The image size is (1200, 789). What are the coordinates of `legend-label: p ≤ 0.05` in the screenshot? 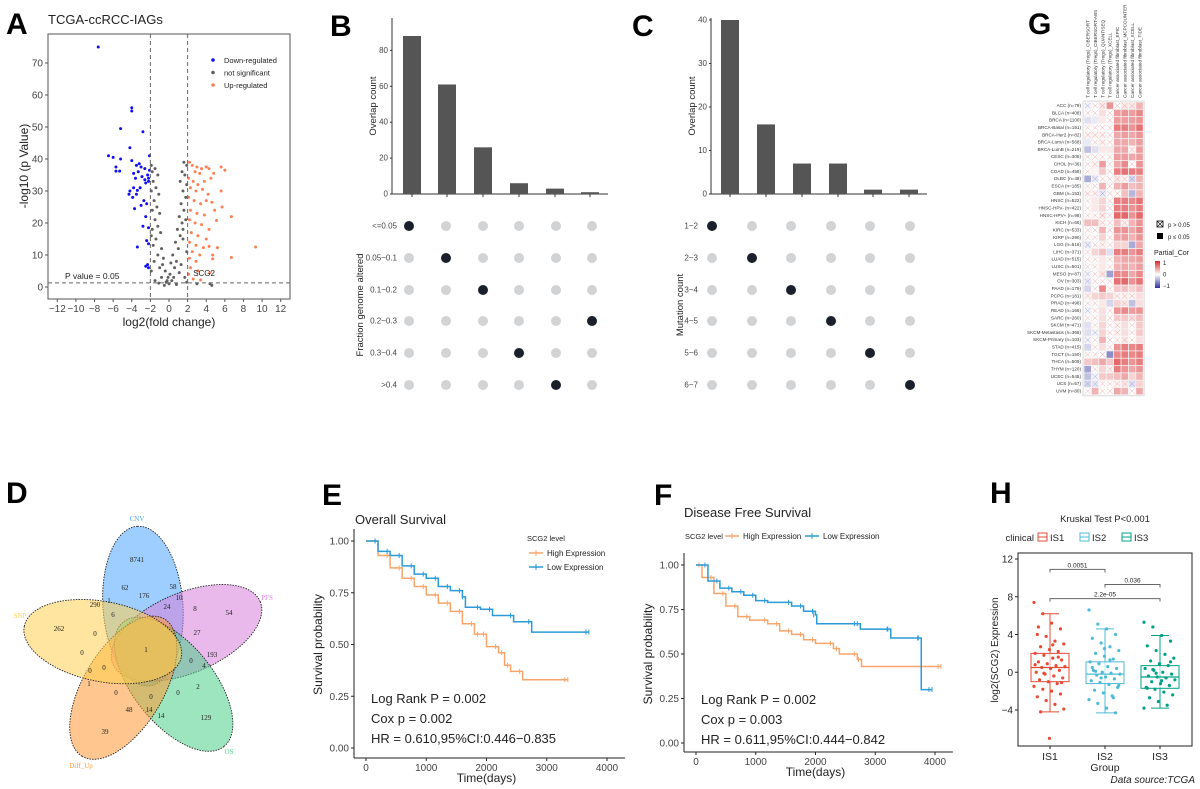 It's located at (1179, 238).